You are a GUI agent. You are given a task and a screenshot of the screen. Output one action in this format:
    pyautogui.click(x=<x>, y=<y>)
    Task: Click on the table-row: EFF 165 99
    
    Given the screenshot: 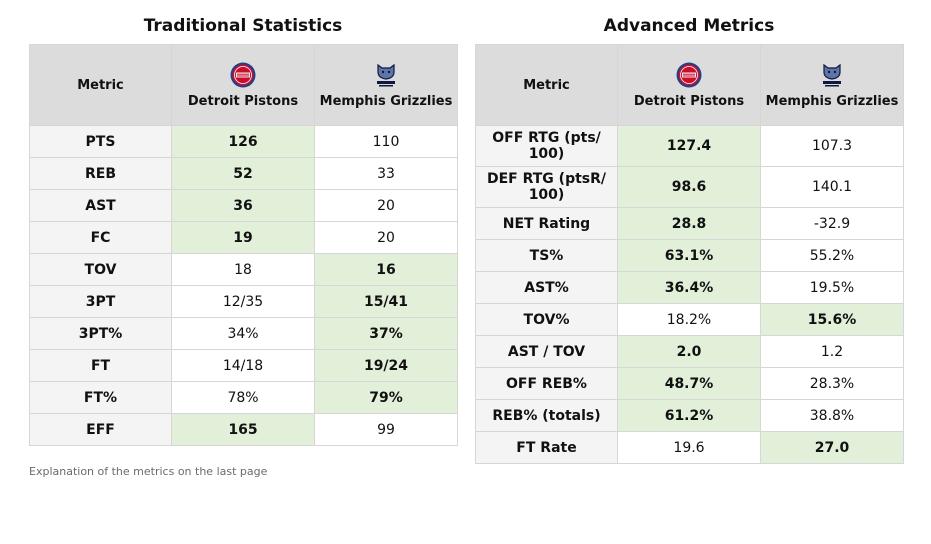 What is the action you would take?
    pyautogui.click(x=243, y=429)
    